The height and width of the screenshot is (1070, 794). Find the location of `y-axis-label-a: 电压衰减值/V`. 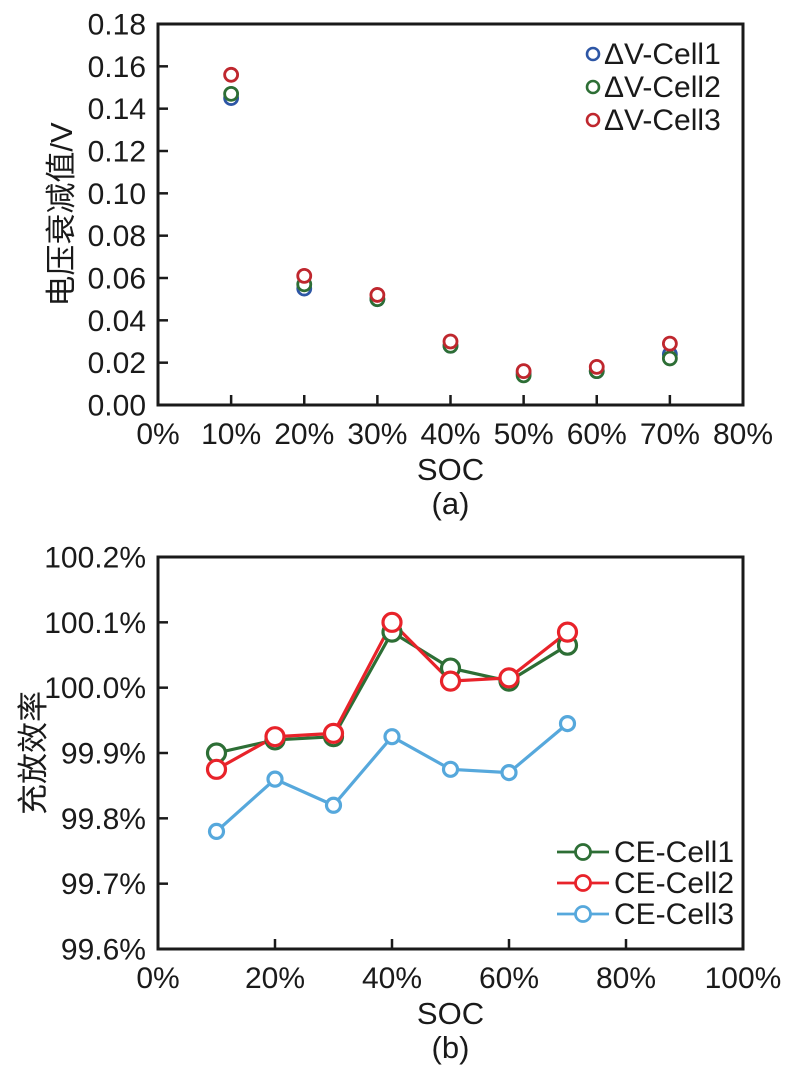

y-axis-label-a: 电压衰减值/V is located at coordinates (61, 214).